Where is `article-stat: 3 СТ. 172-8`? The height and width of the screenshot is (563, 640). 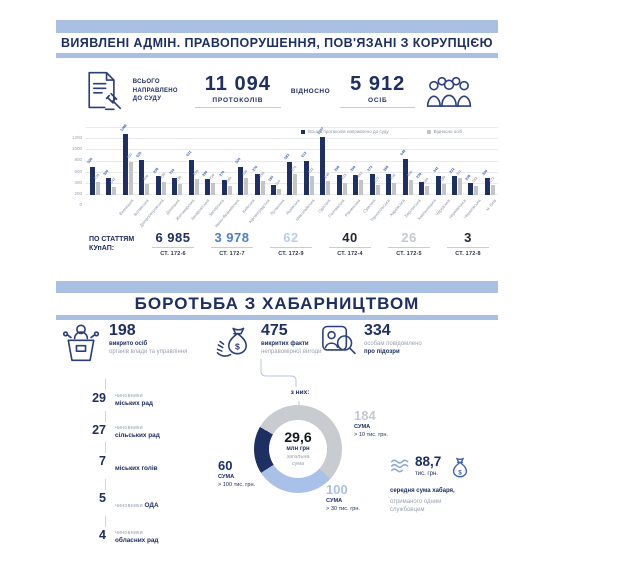
article-stat: 3 СТ. 172-8 is located at coordinates (468, 243).